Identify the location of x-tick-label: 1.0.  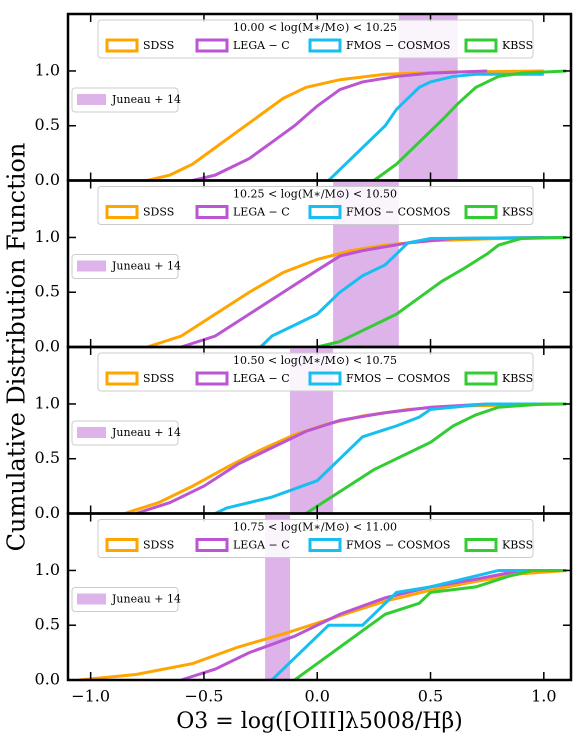
(543, 696).